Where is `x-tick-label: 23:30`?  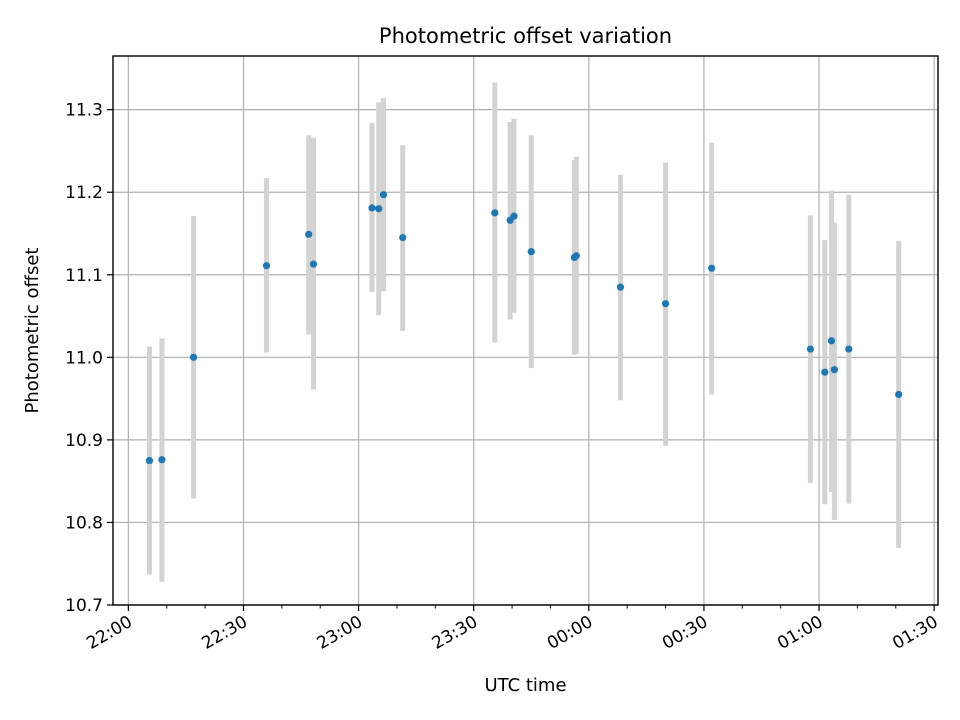
x-tick-label: 23:30 is located at coordinates (455, 633).